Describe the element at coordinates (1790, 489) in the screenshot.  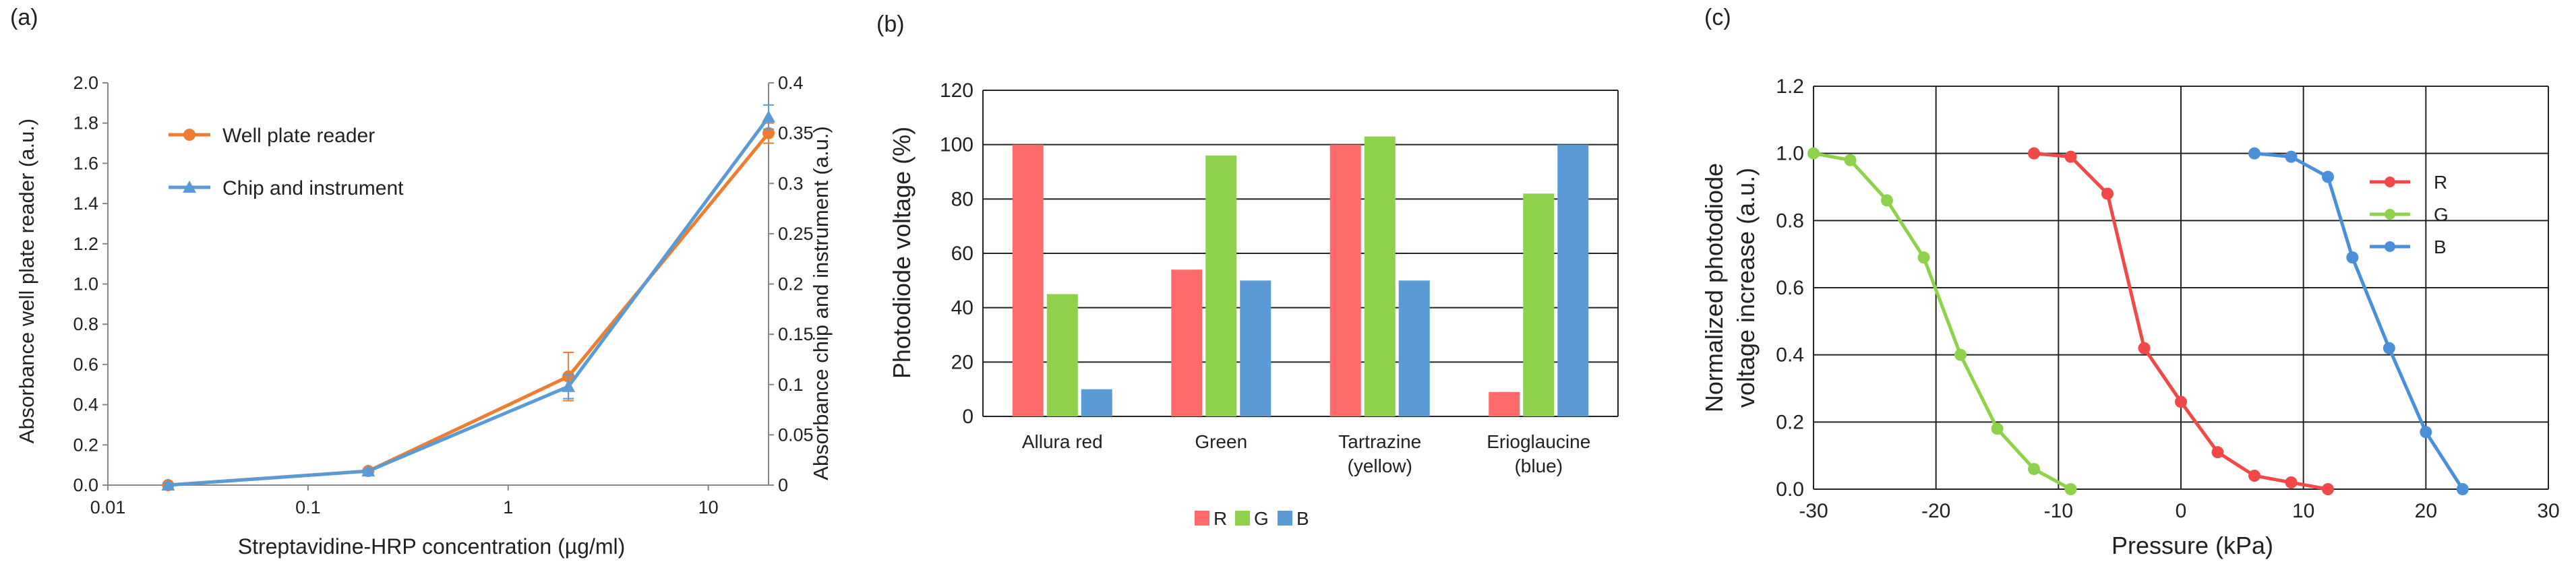
I see `chart-c-y-tick-label: 0.0` at that location.